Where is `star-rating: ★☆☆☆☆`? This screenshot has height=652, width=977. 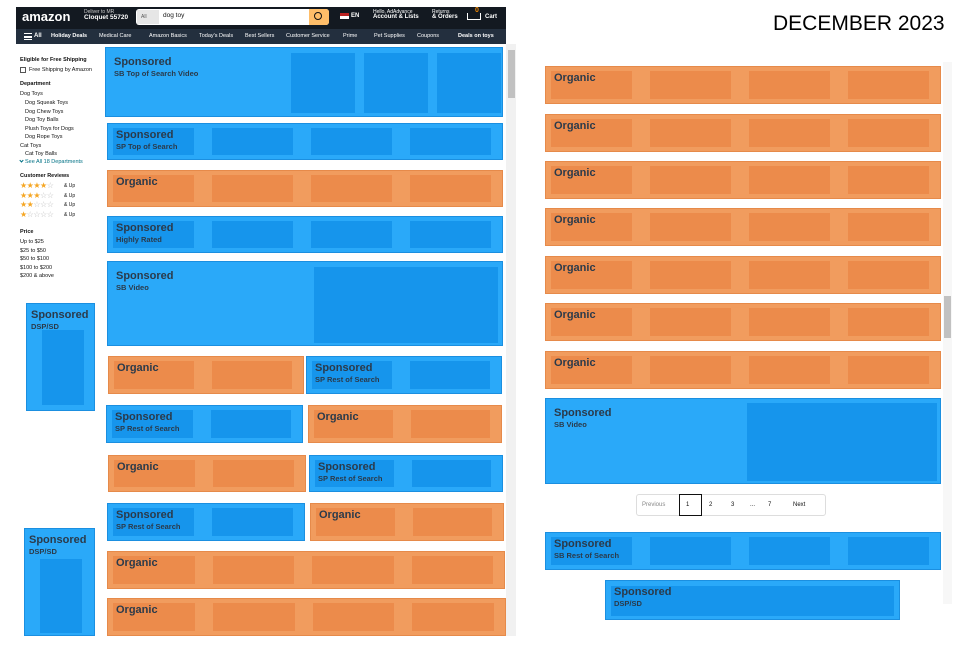
star-rating: ★☆☆☆☆ is located at coordinates (37, 214).